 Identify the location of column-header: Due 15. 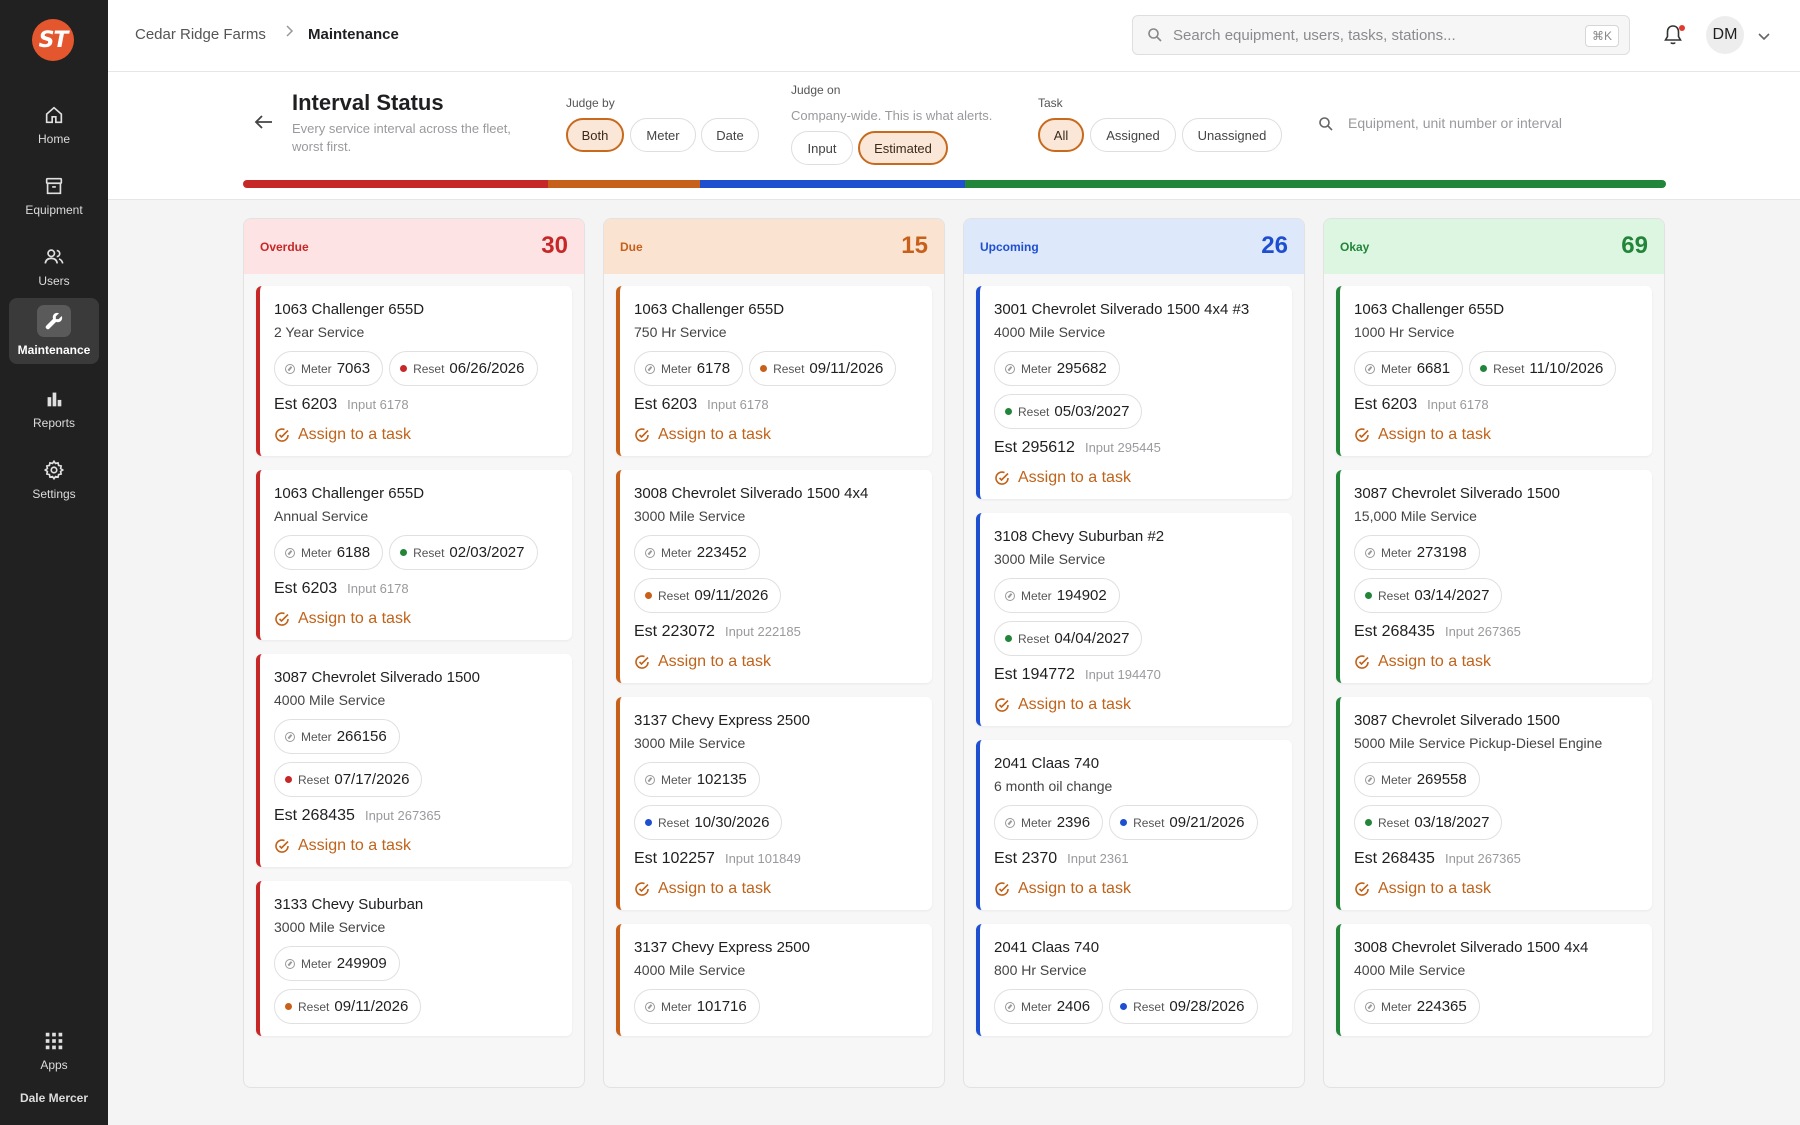
(774, 246).